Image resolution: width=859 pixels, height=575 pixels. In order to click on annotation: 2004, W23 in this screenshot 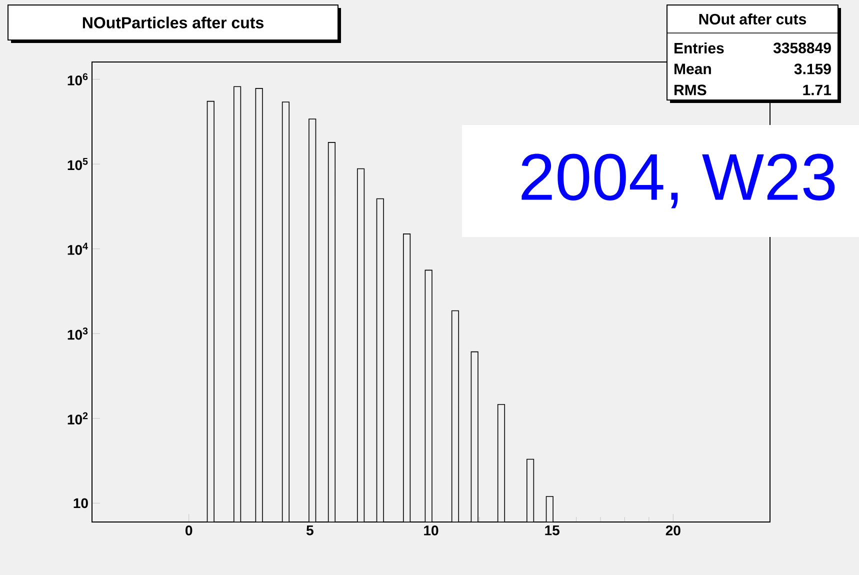, I will do `click(678, 181)`.